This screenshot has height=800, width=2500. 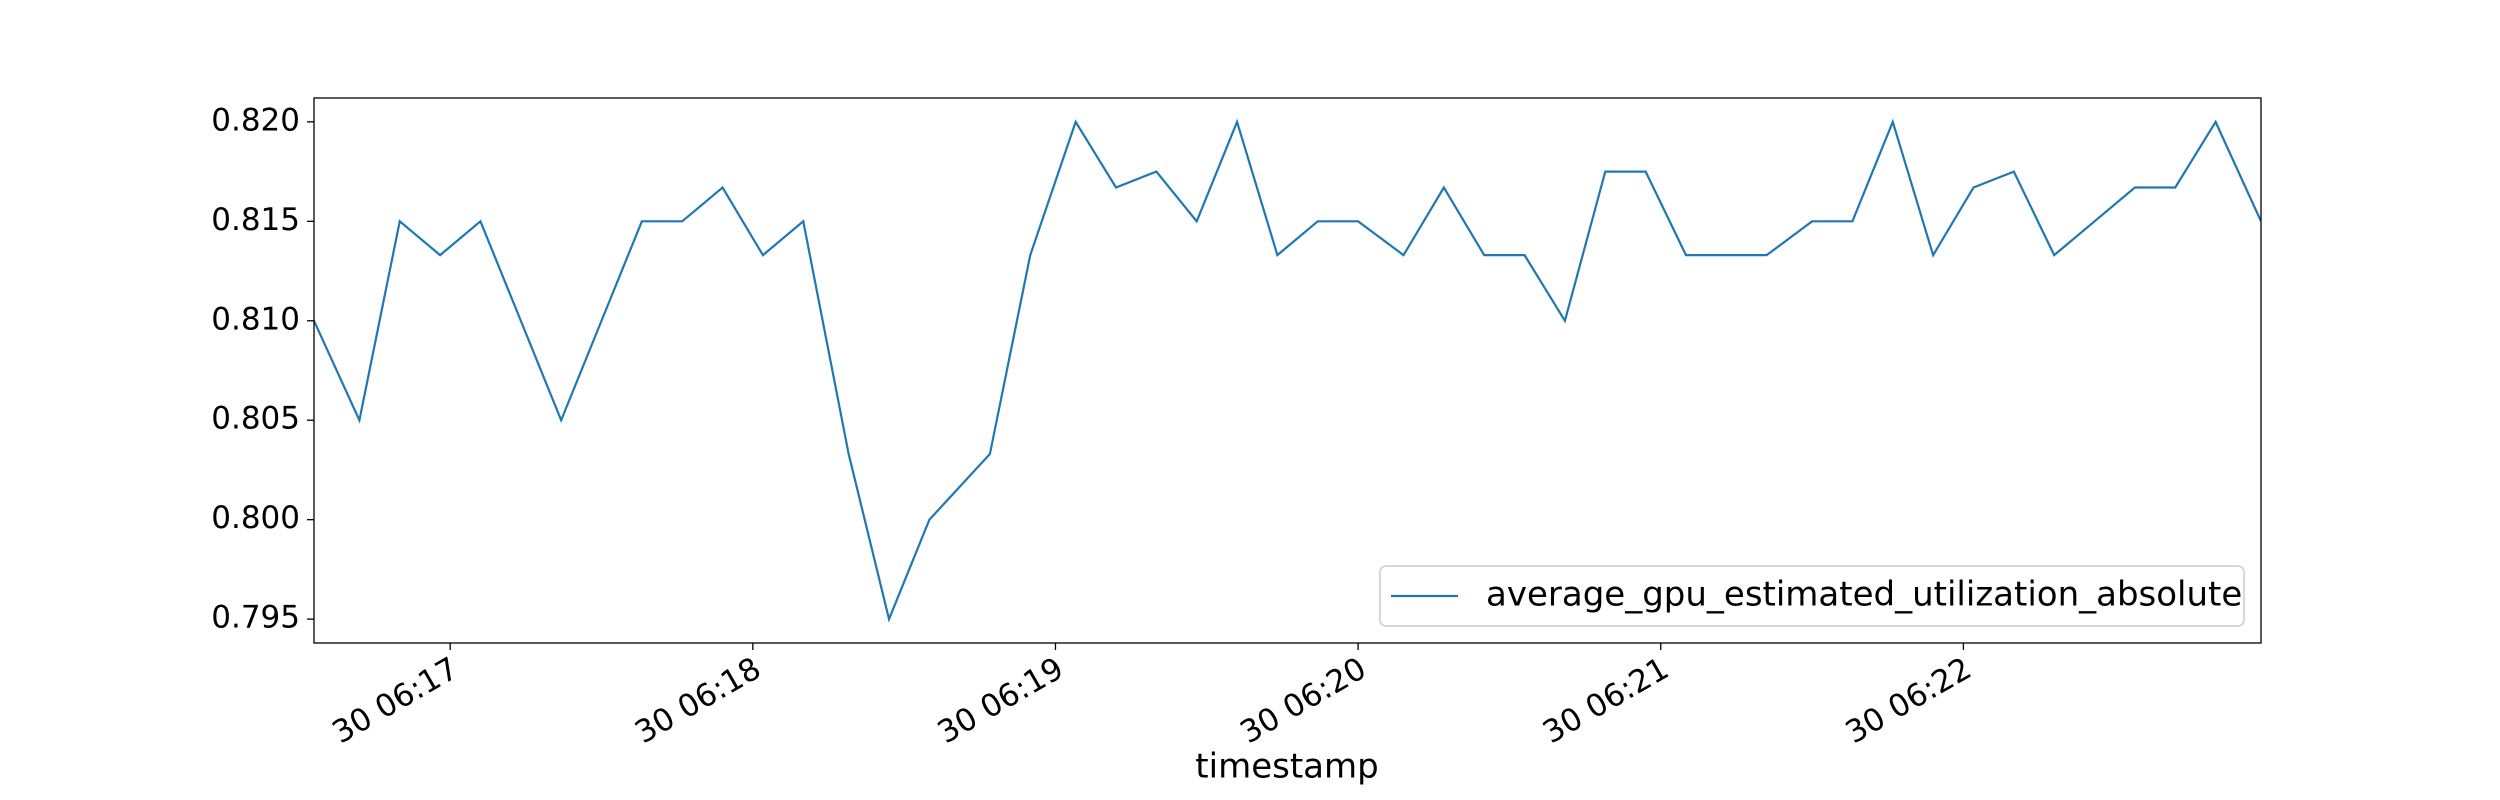 I want to click on x-tick-label: 30 06:22, so click(x=1909, y=701).